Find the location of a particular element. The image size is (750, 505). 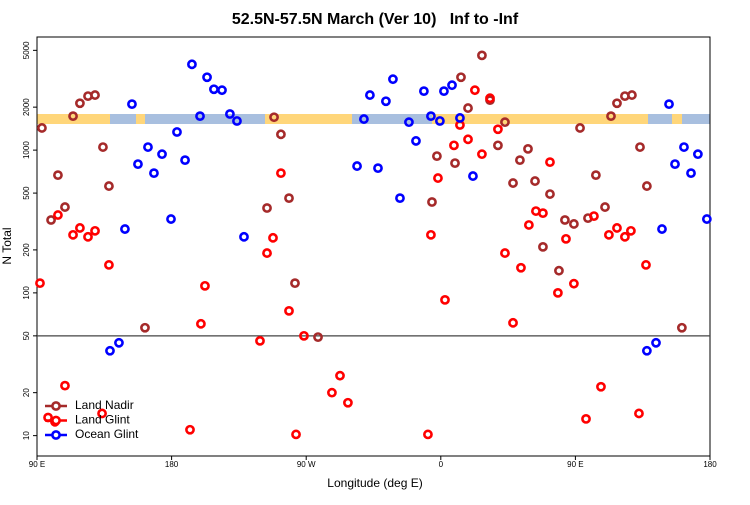

x-tick-label: 180 is located at coordinates (710, 464).